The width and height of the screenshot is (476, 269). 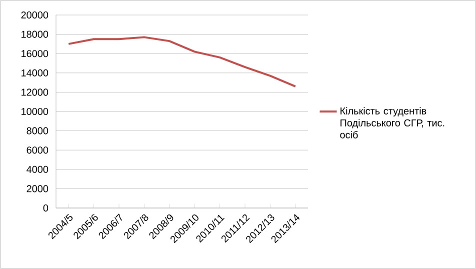 I want to click on y-tick-label: 16000, so click(x=35, y=54).